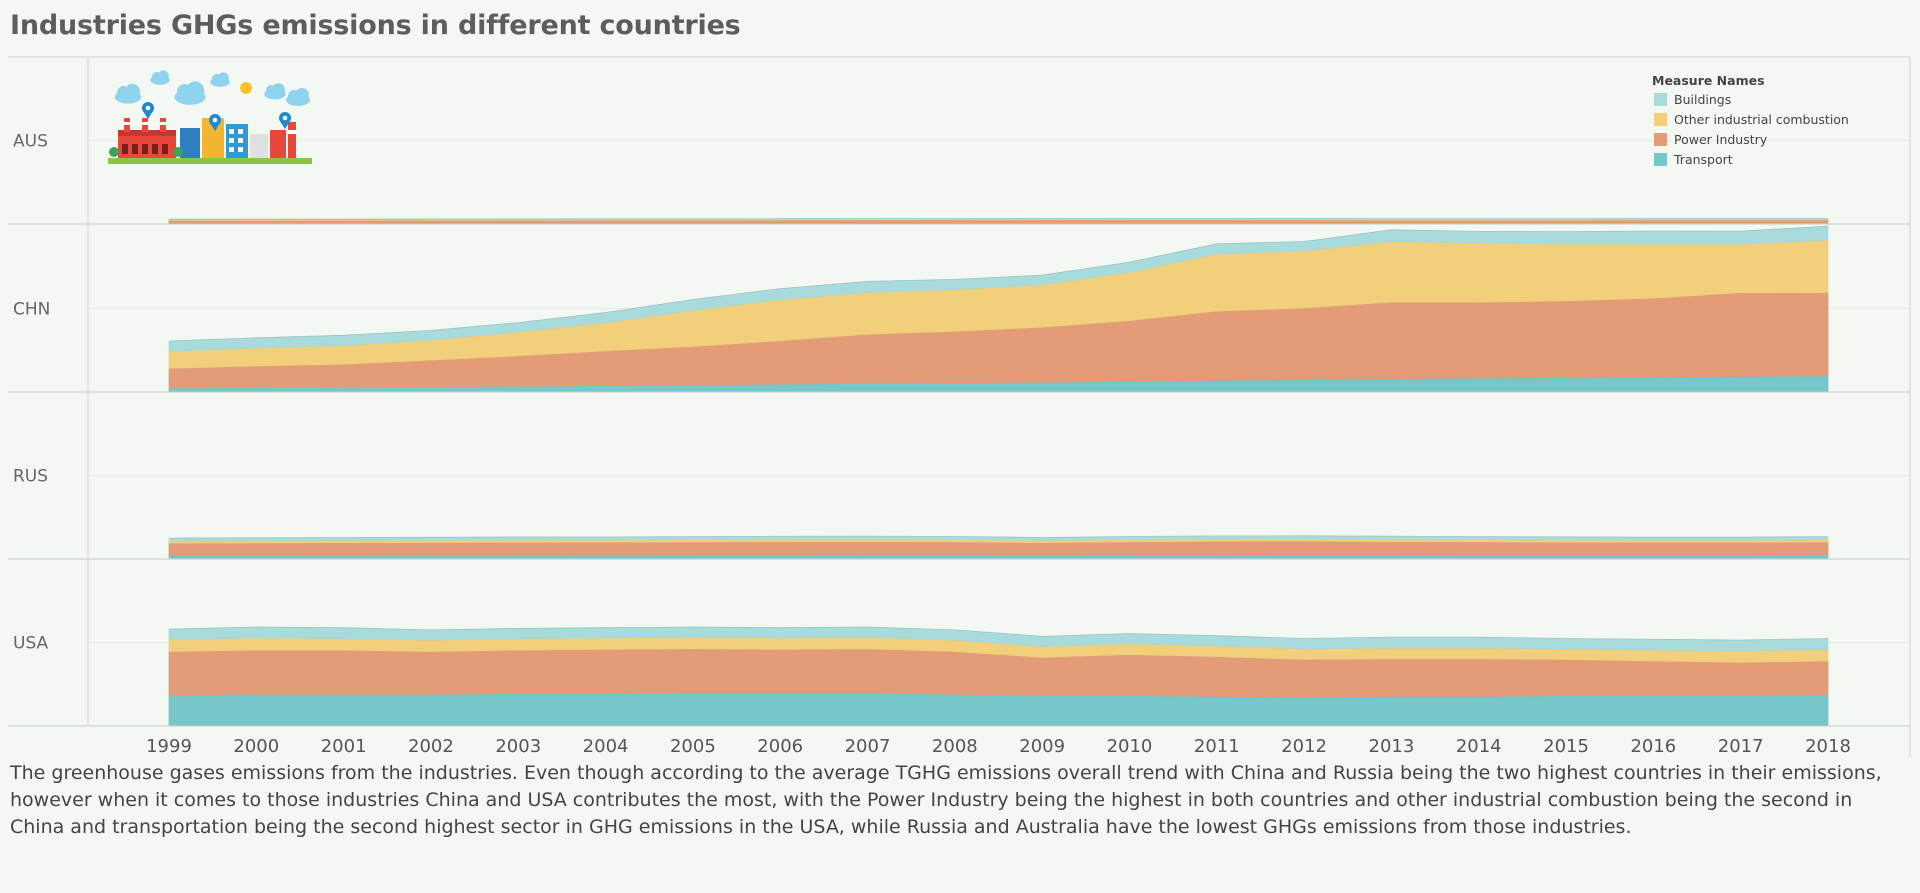  Describe the element at coordinates (1130, 746) in the screenshot. I see `x-tick-label: 2010` at that location.